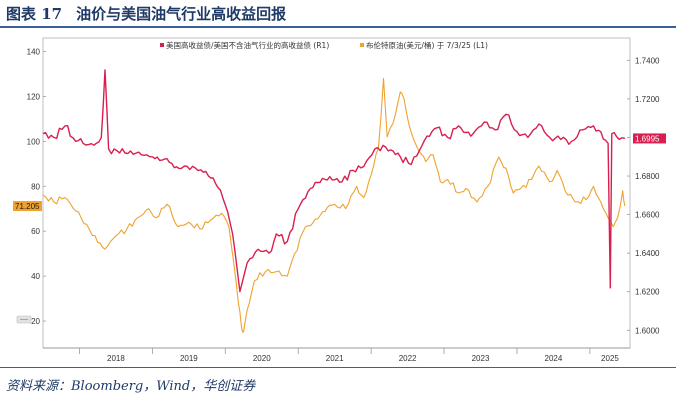  I want to click on last-value-tag-ratio, so click(649, 138).